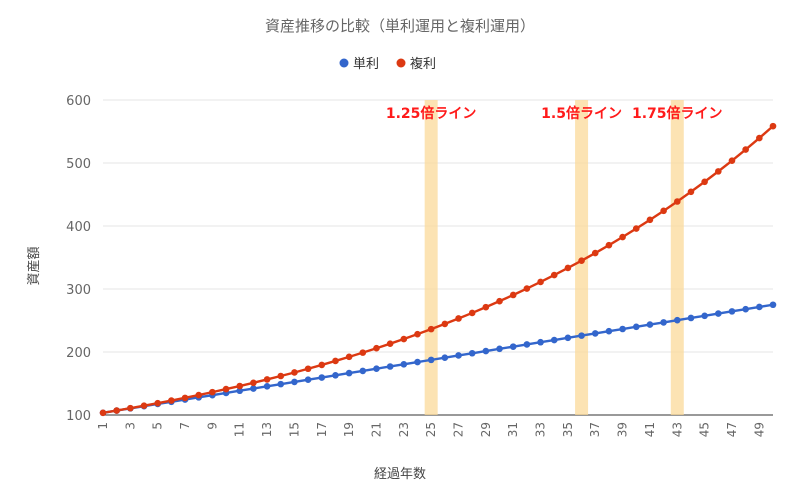 The width and height of the screenshot is (800, 500). I want to click on band-annotation: 1.25倍ライン, so click(431, 113).